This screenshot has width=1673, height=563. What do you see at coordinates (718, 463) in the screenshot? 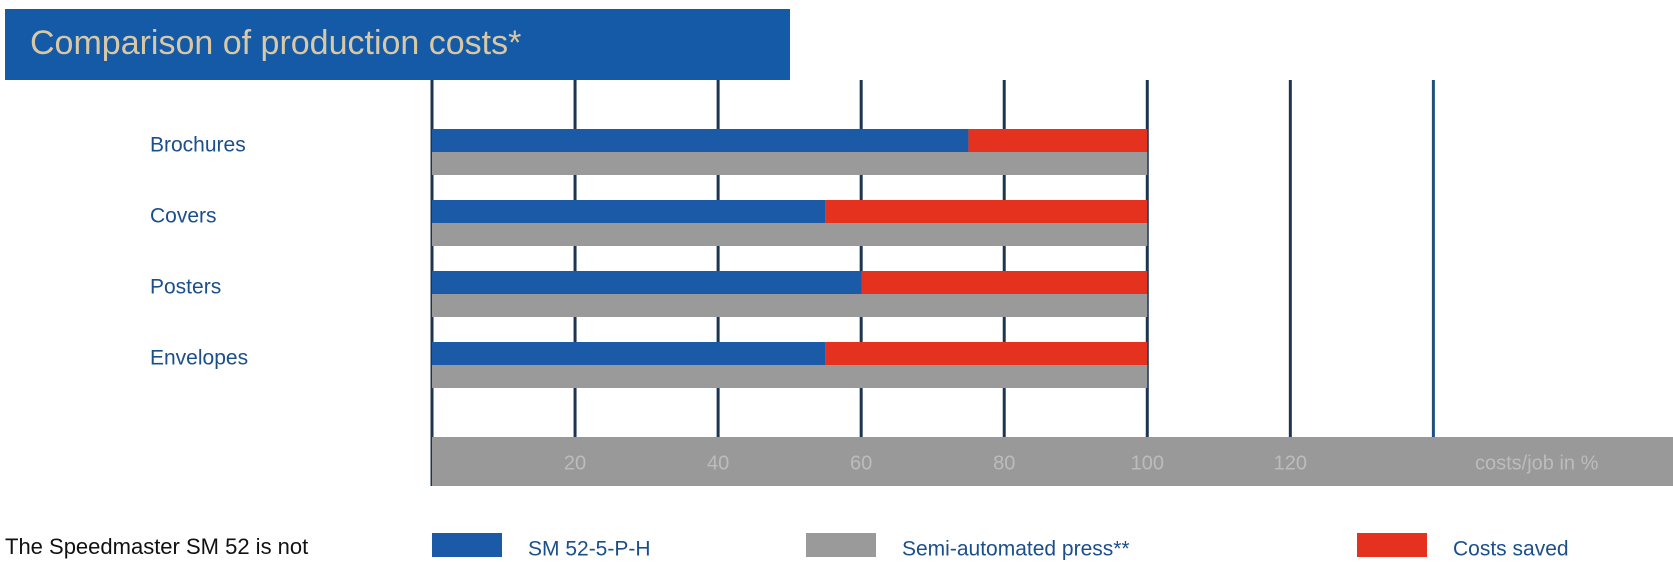
I see `x-tick-label: 40` at bounding box center [718, 463].